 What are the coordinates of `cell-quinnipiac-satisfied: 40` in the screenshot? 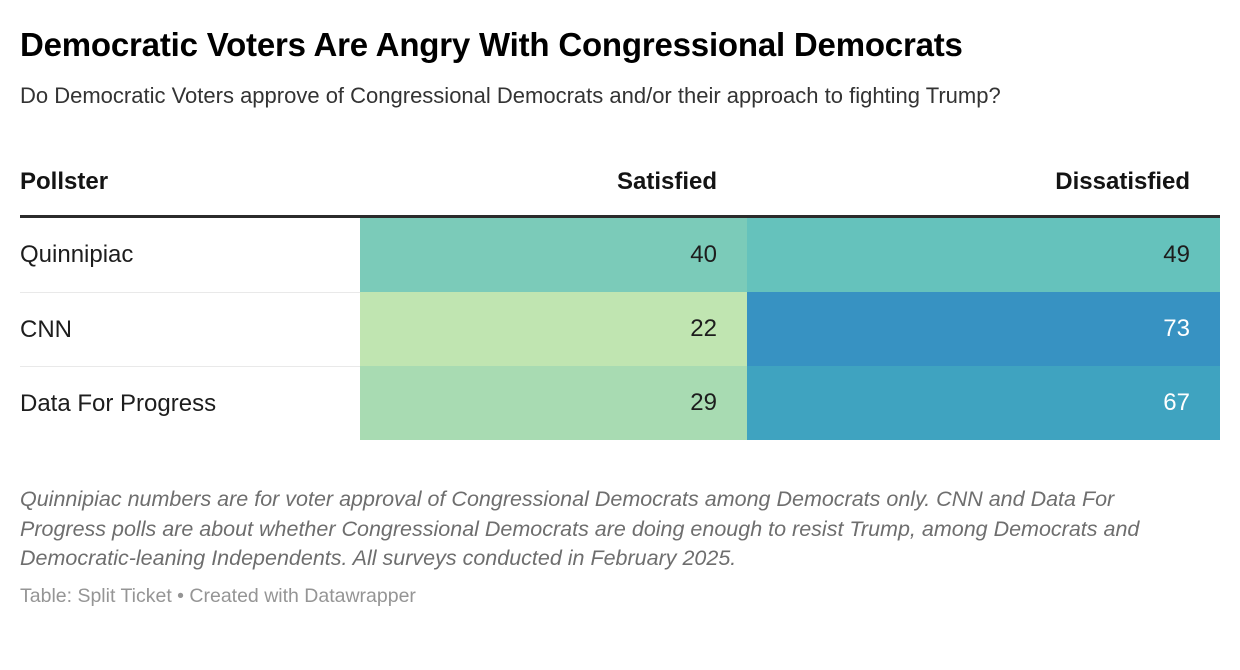 It's located at (553, 255).